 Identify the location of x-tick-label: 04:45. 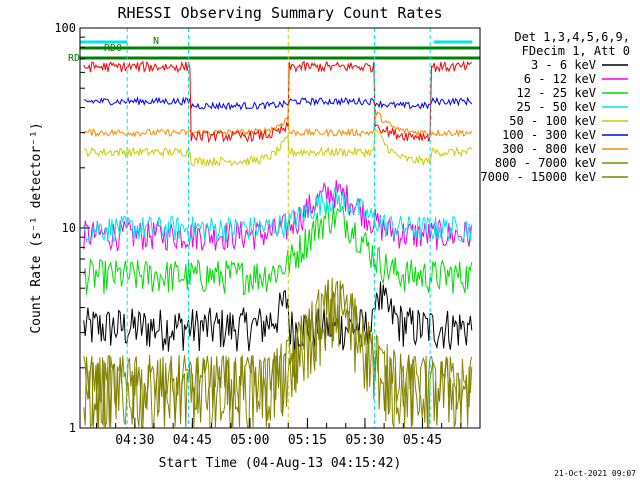
(192, 440).